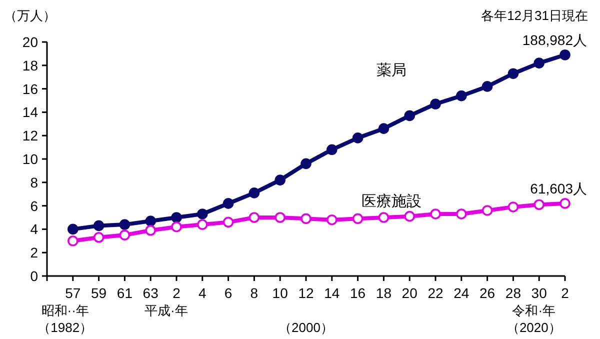  What do you see at coordinates (30, 112) in the screenshot?
I see `y-tick-label: 14` at bounding box center [30, 112].